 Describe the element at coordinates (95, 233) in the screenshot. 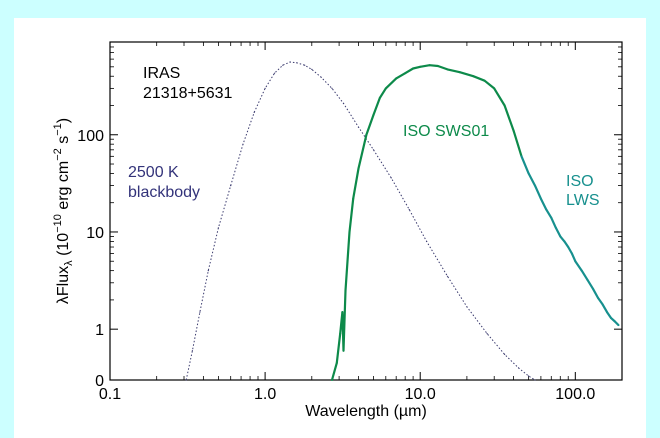

I see `y-tick-label: 10` at that location.